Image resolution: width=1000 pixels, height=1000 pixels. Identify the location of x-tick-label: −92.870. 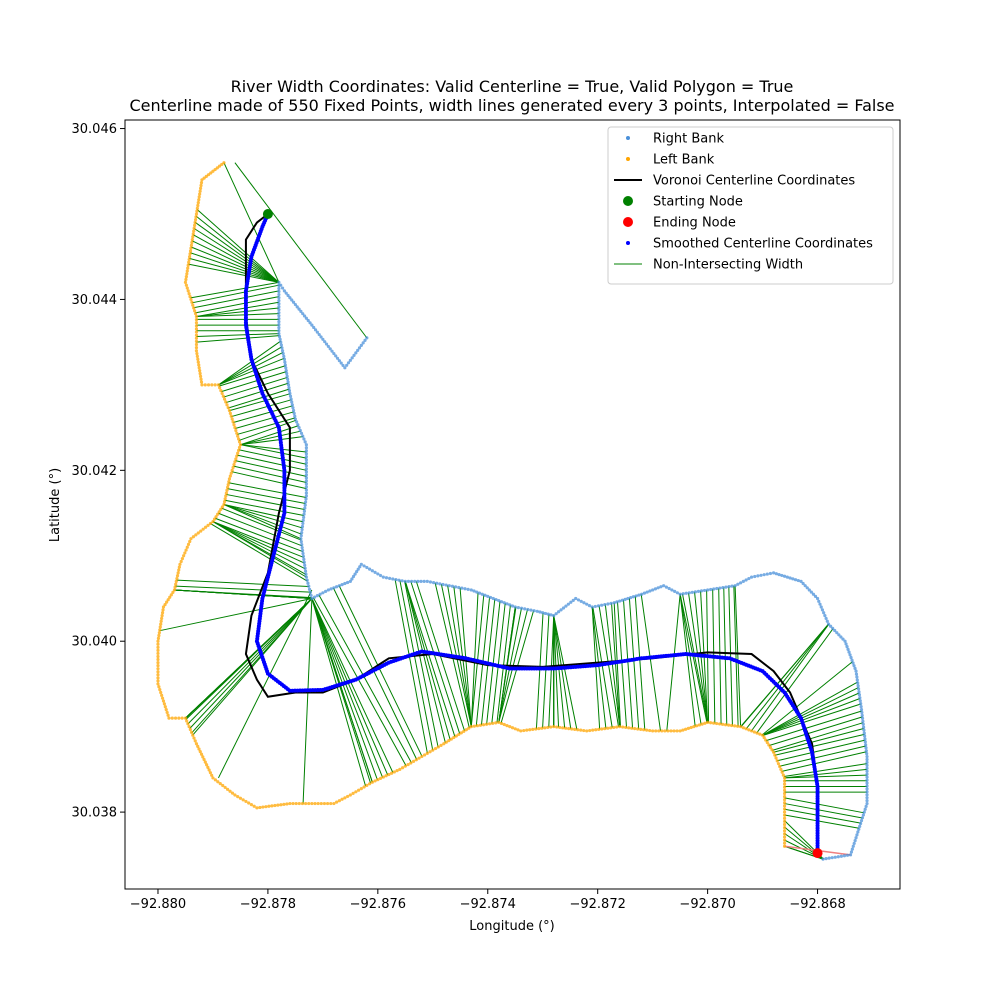
(707, 904).